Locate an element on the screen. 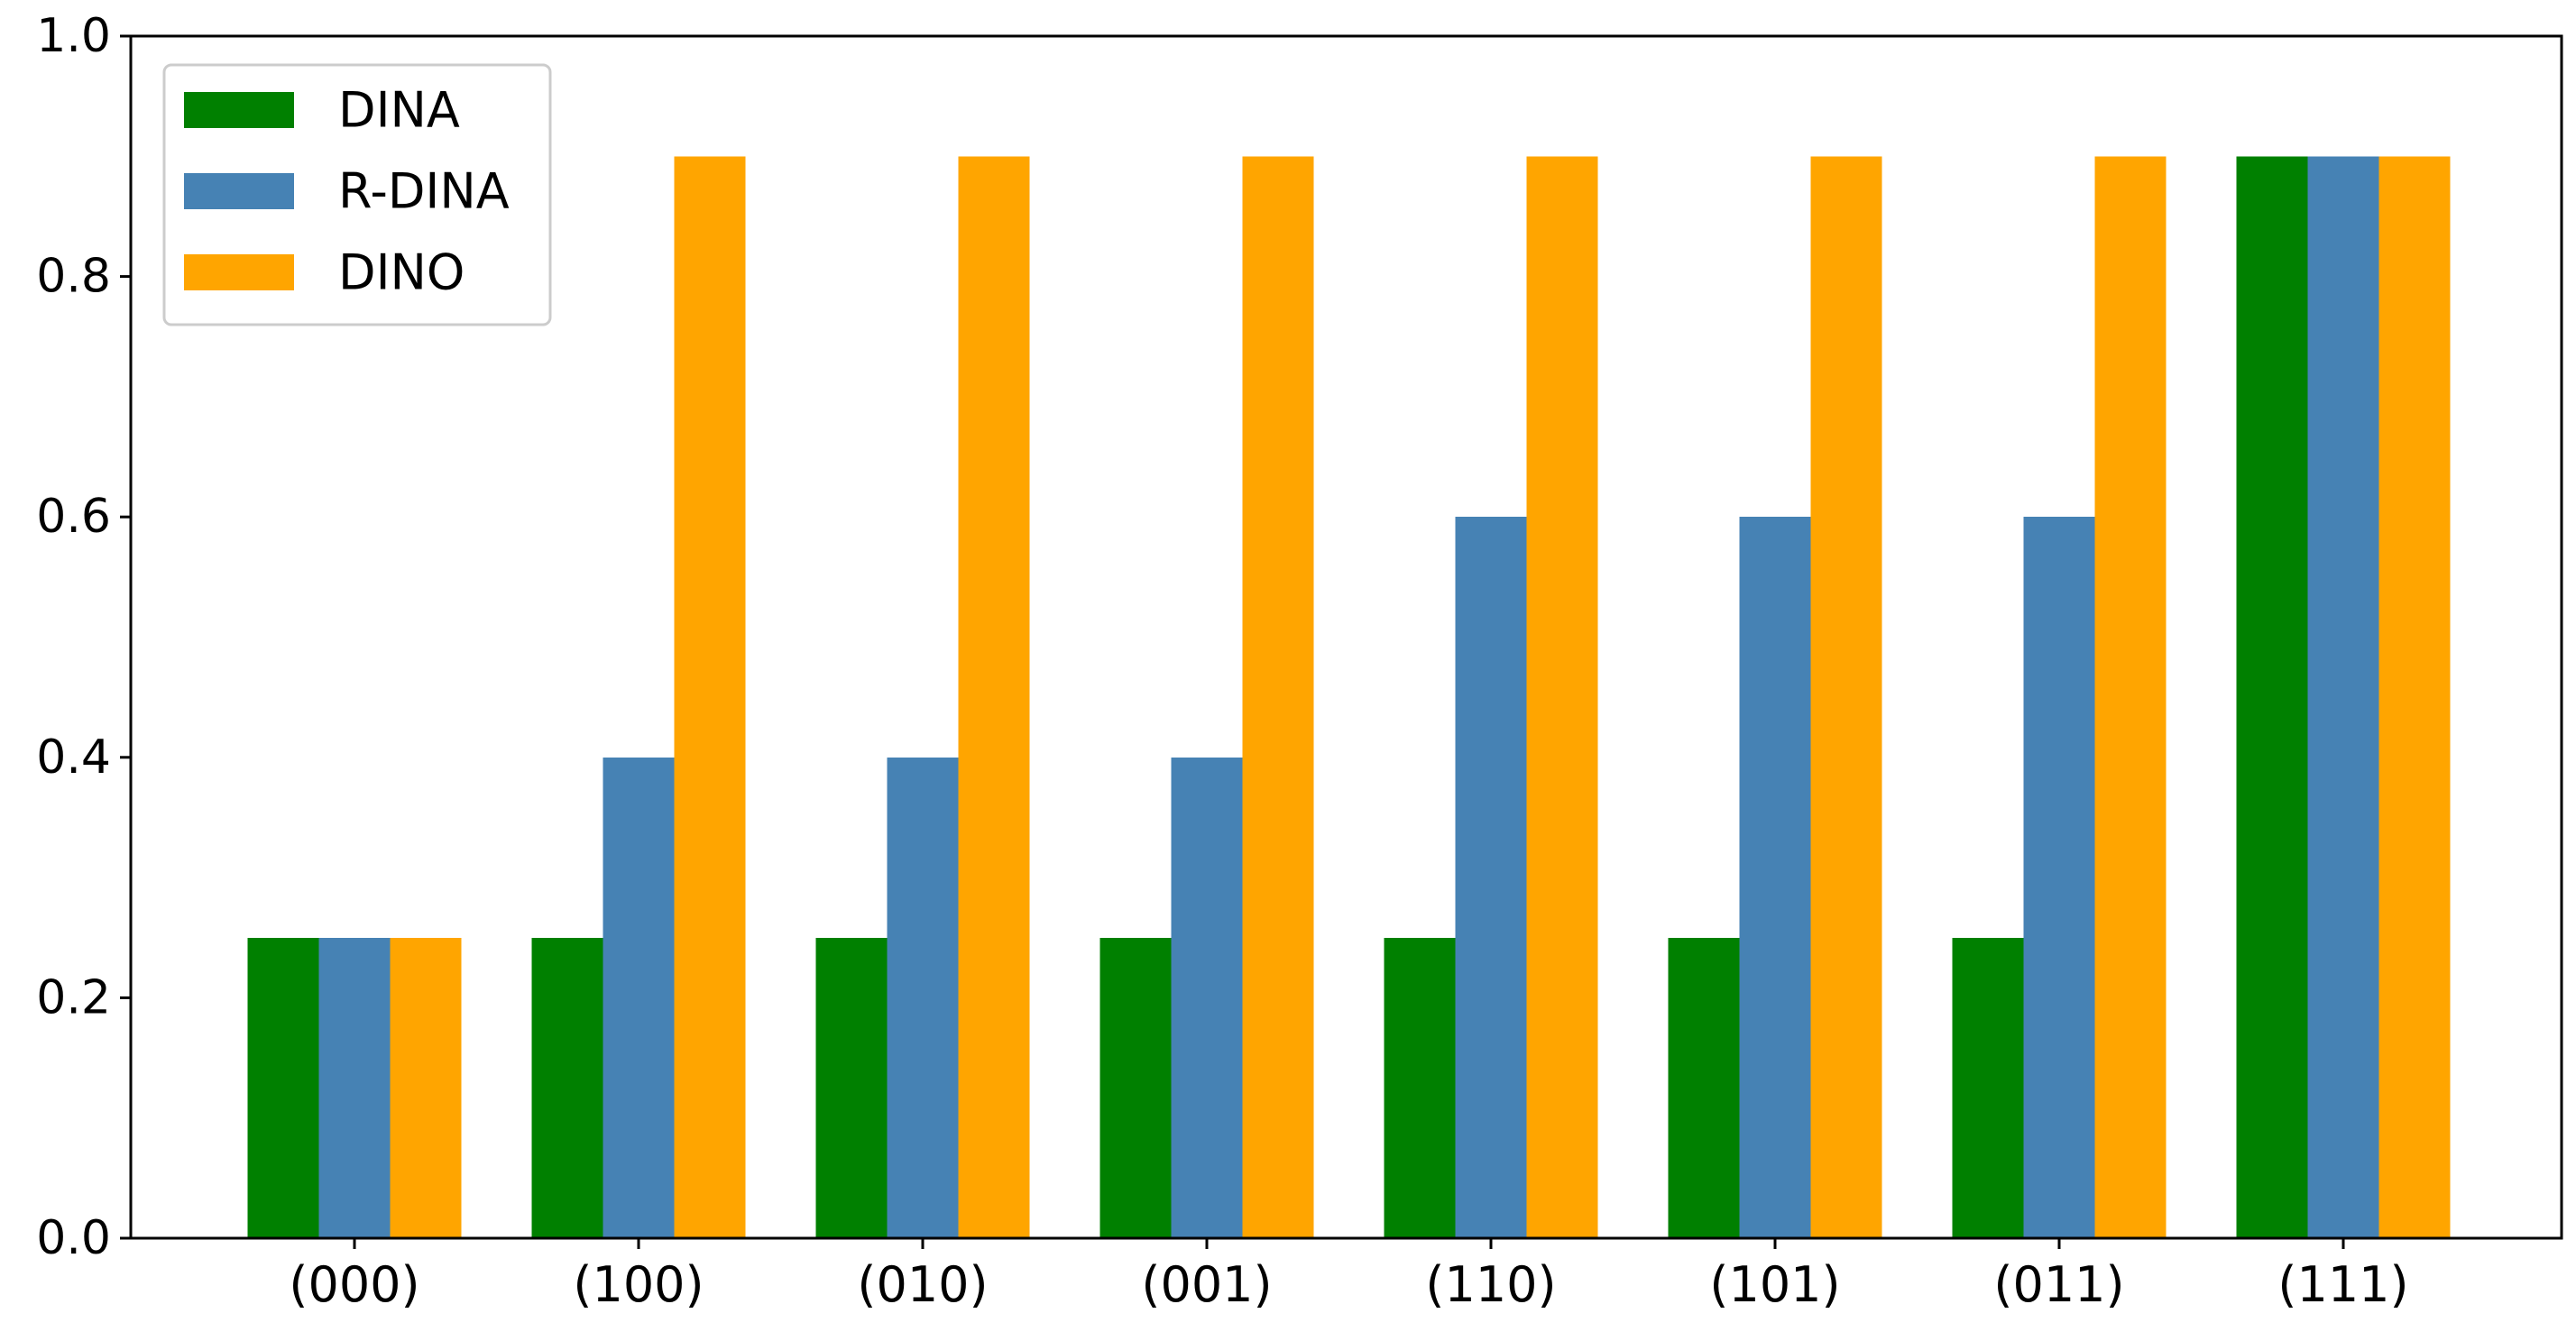  x-tick-label: (111) is located at coordinates (2342, 1284).